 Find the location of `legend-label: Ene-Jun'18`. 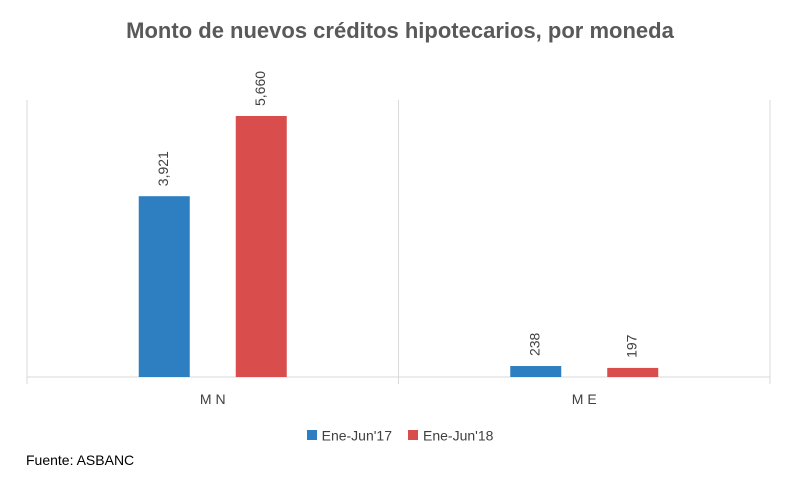

legend-label: Ene-Jun'18 is located at coordinates (458, 434).